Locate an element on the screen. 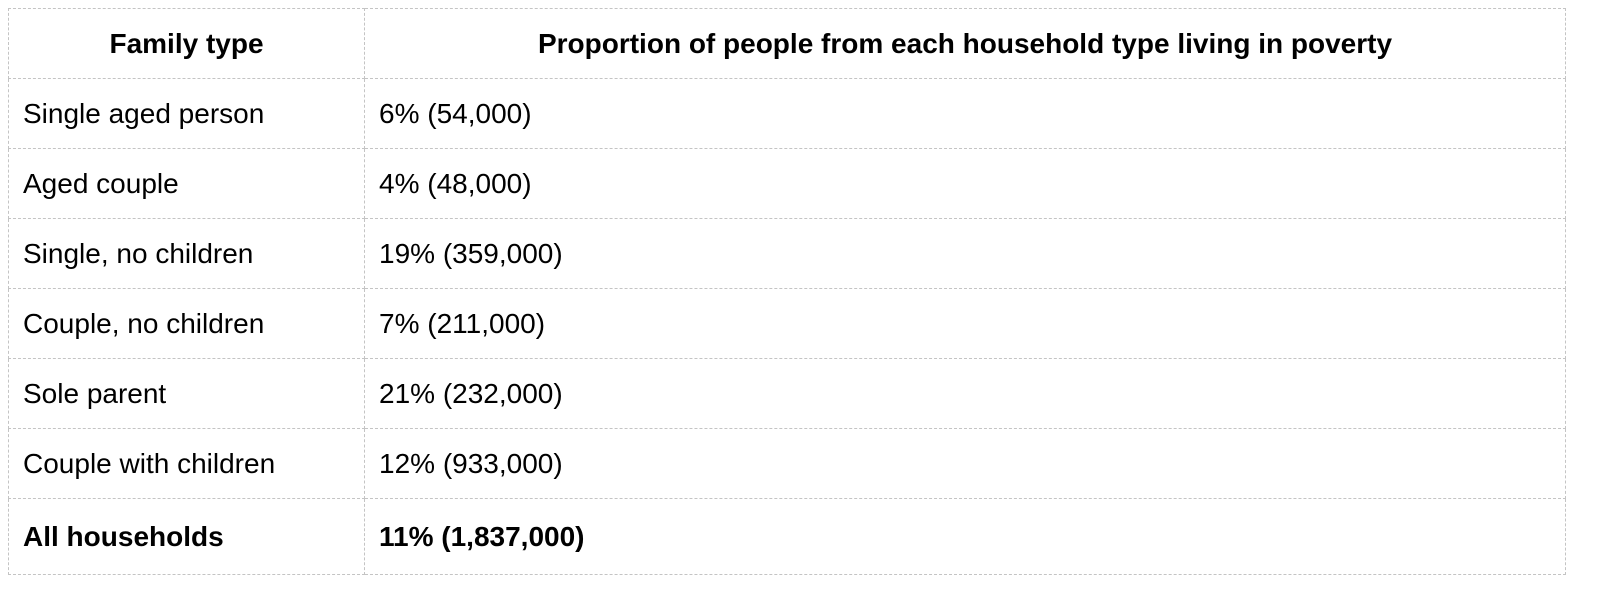 The image size is (1612, 596). family-type-cell: Couple with children is located at coordinates (186, 463).